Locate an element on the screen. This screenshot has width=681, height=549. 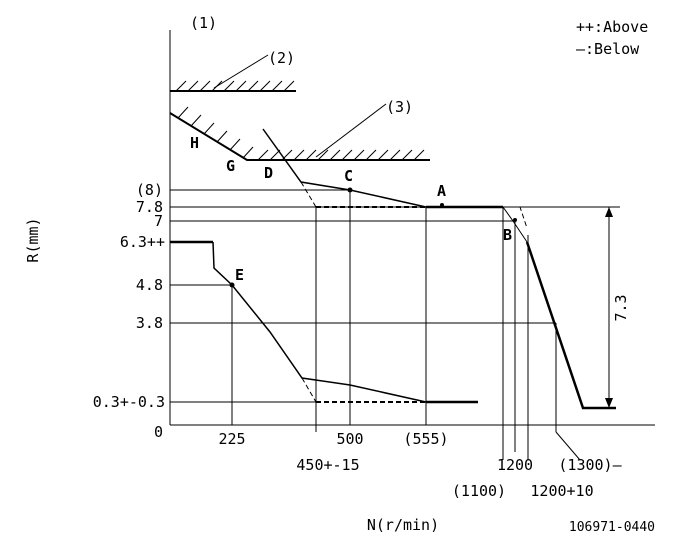
y-tick-0: 0 is located at coordinates (158, 432).